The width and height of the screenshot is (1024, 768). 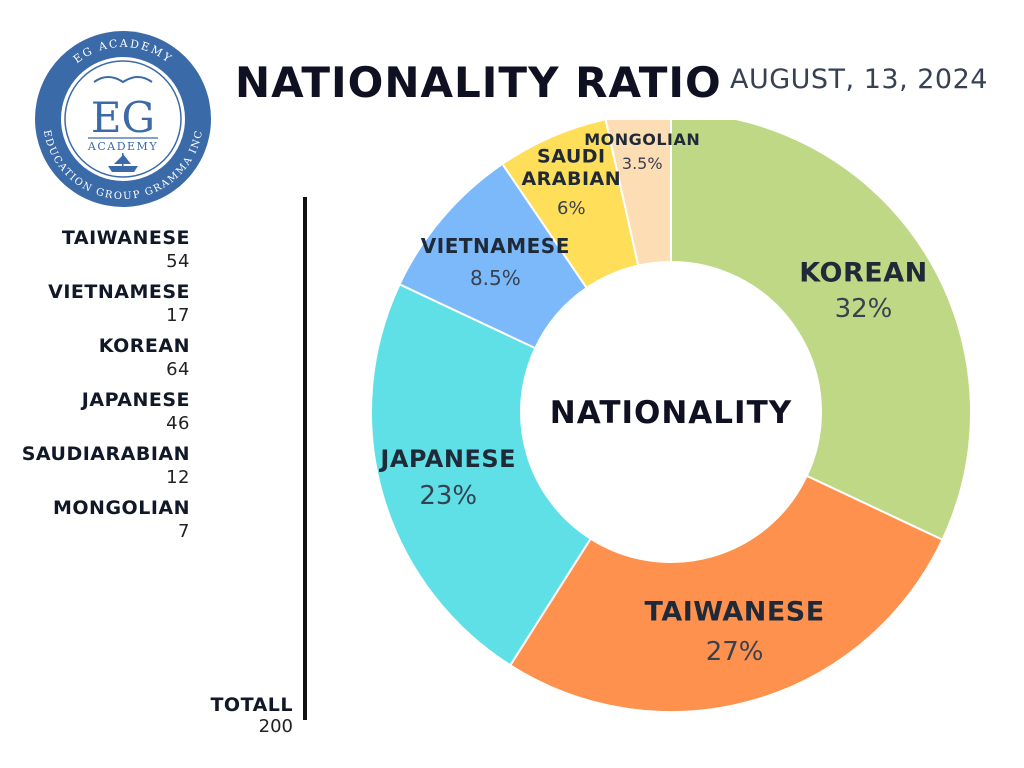 I want to click on legend-item: SAUDIARABIAN 12, so click(x=95, y=465).